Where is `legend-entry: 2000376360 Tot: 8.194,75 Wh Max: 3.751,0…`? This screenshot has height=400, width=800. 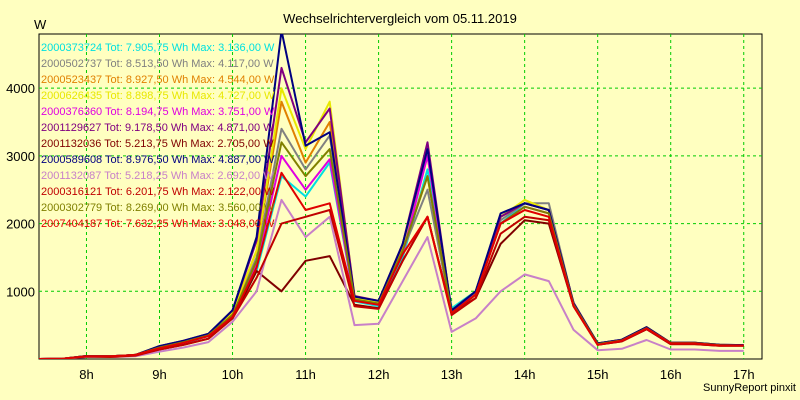
legend-entry: 2000376360 Tot: 8.194,75 Wh Max: 3.751,0… is located at coordinates (158, 112).